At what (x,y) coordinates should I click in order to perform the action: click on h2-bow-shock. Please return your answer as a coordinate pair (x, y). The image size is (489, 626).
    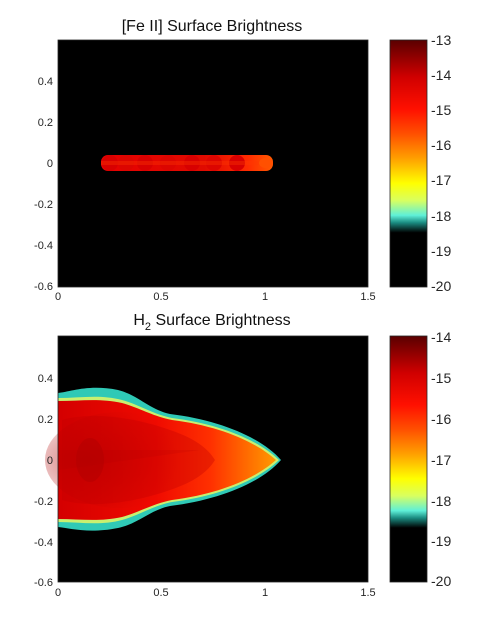
    Looking at the image, I should click on (163, 459).